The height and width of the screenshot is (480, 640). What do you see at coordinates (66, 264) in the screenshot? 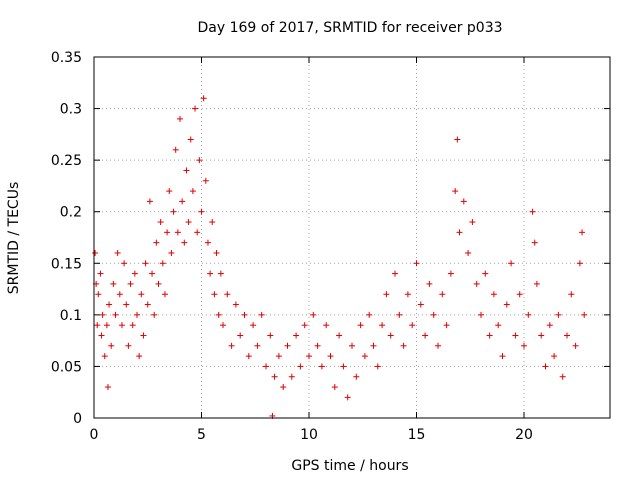
I see `y-tick-label: 0.15` at bounding box center [66, 264].